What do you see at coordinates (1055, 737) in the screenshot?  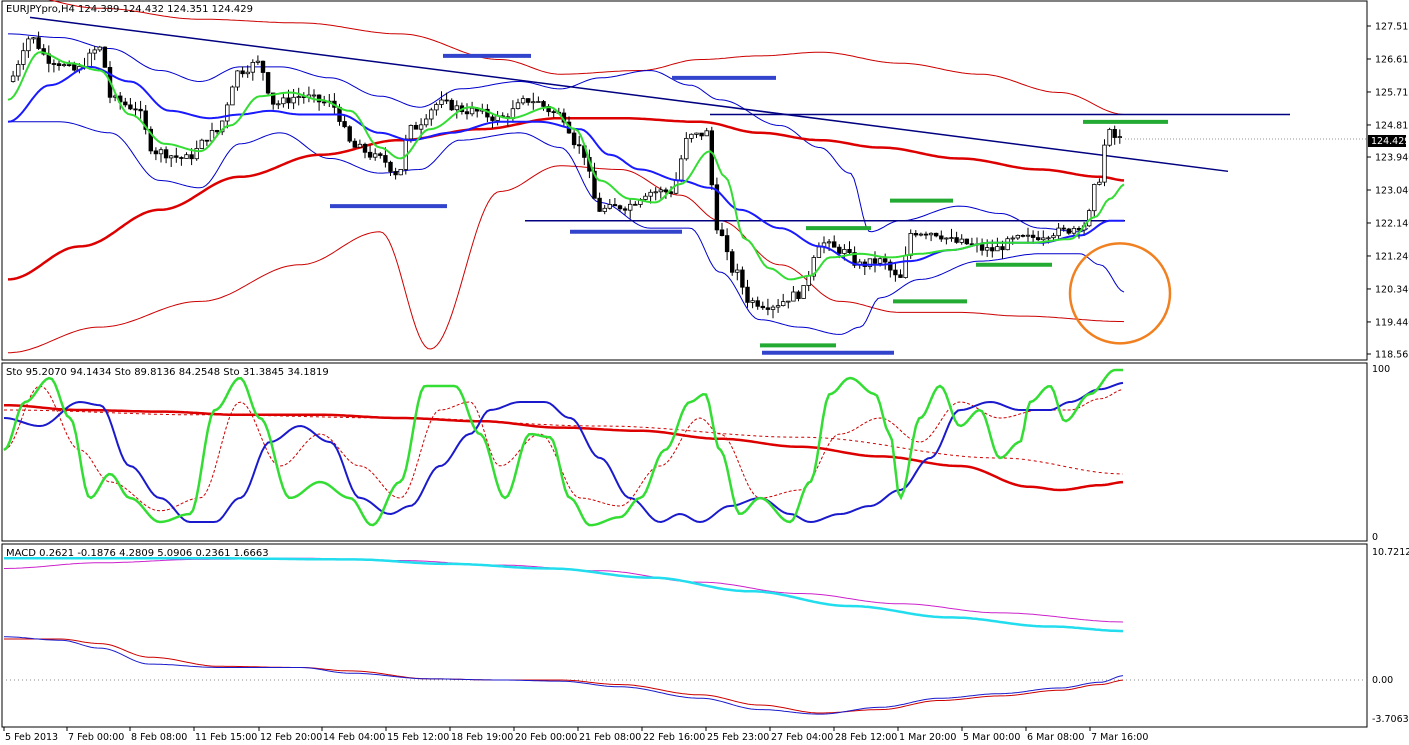 I see `x-tick-label: 6 Mar 08:00` at bounding box center [1055, 737].